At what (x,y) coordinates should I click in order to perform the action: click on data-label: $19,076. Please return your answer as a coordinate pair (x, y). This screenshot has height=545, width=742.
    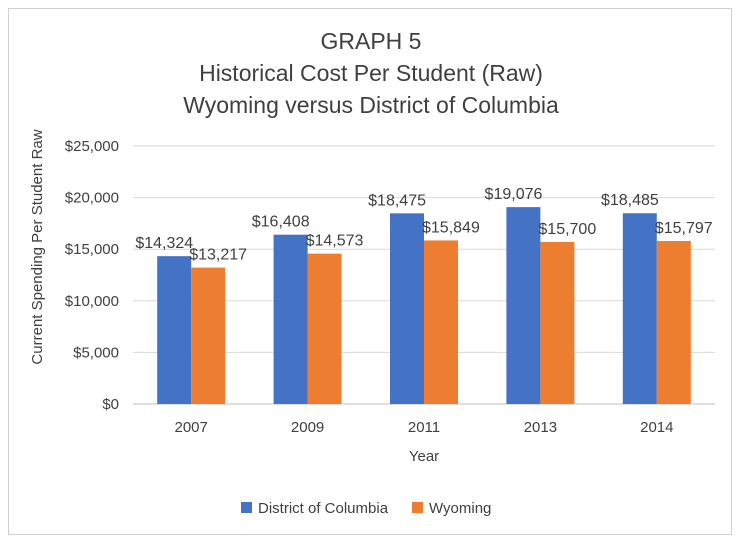
    Looking at the image, I should click on (514, 194).